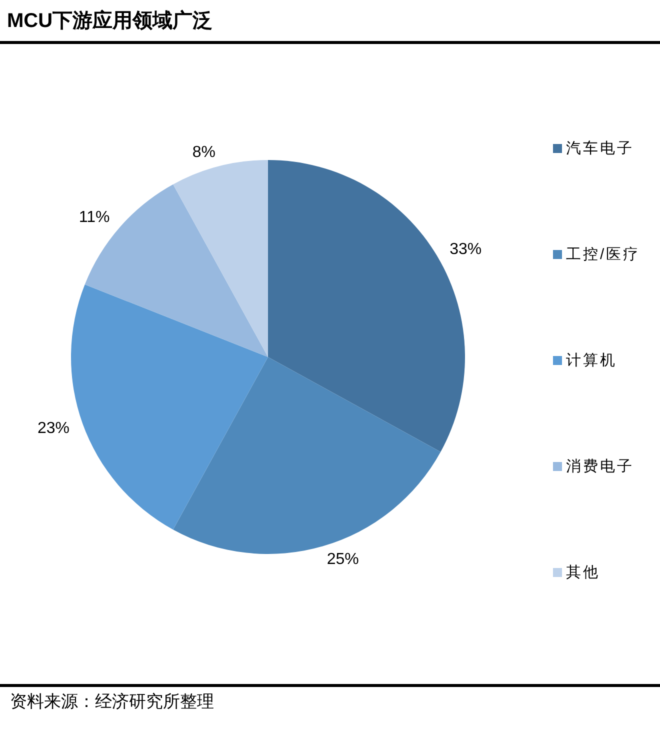  Describe the element at coordinates (466, 249) in the screenshot. I see `data-label: 33%` at that location.